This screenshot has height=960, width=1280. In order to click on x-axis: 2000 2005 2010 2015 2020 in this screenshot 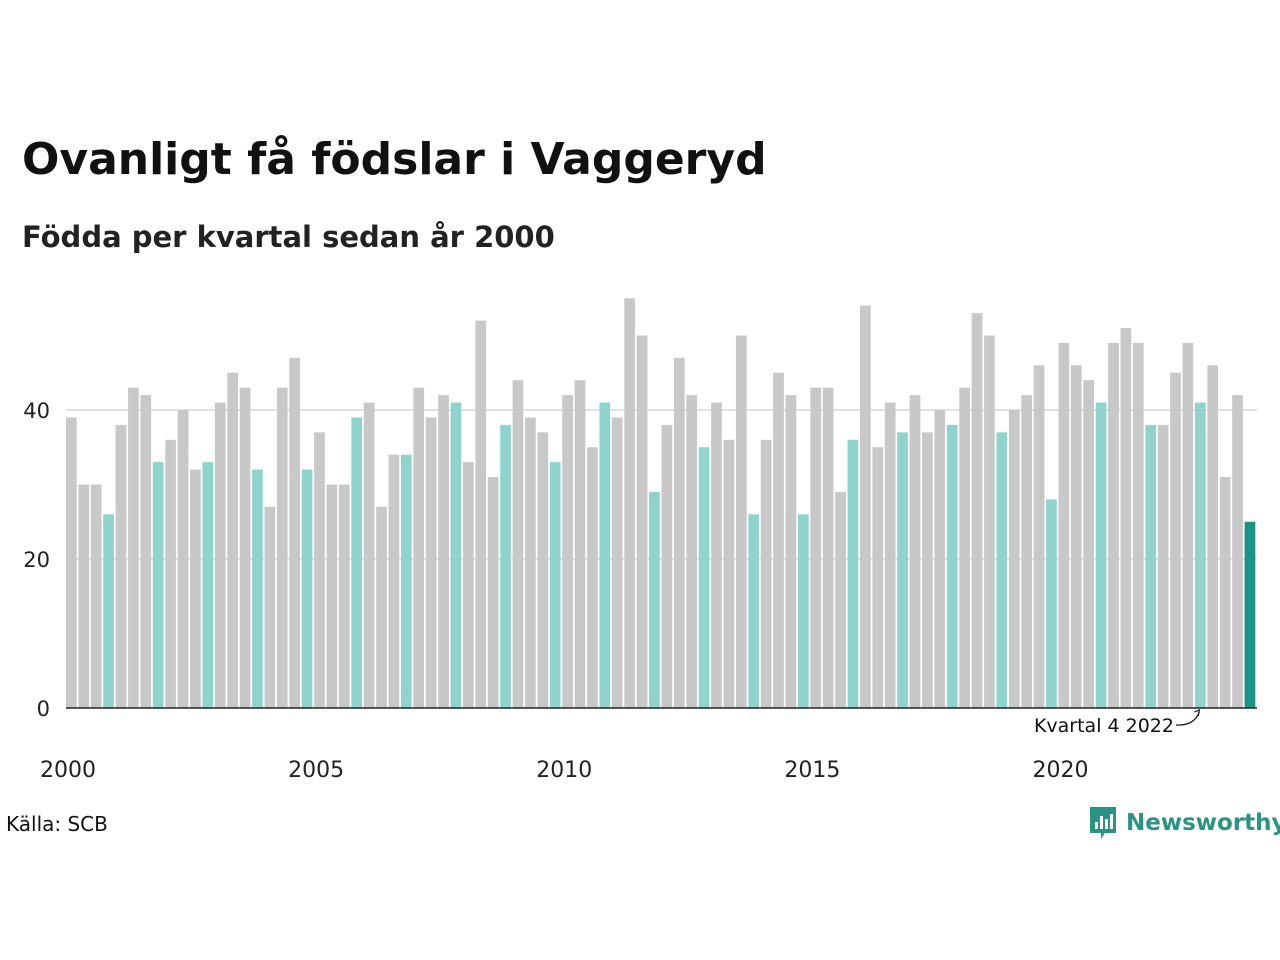, I will do `click(648, 745)`.